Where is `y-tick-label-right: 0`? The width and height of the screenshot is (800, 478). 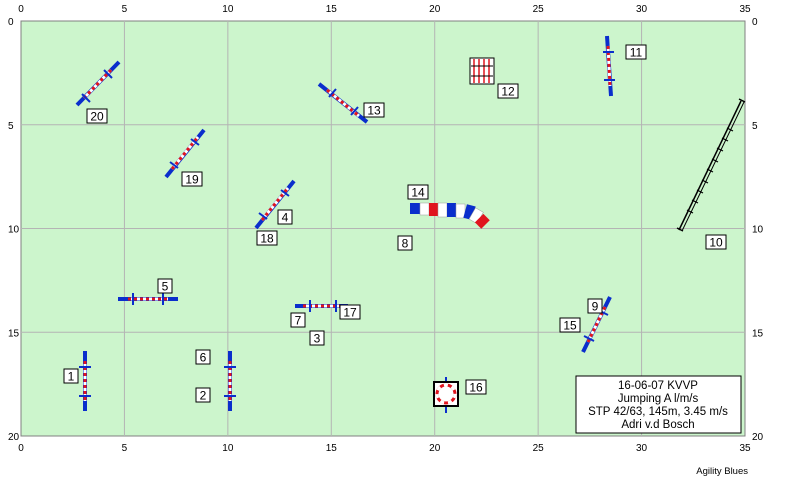
y-tick-label-right: 0 is located at coordinates (755, 22).